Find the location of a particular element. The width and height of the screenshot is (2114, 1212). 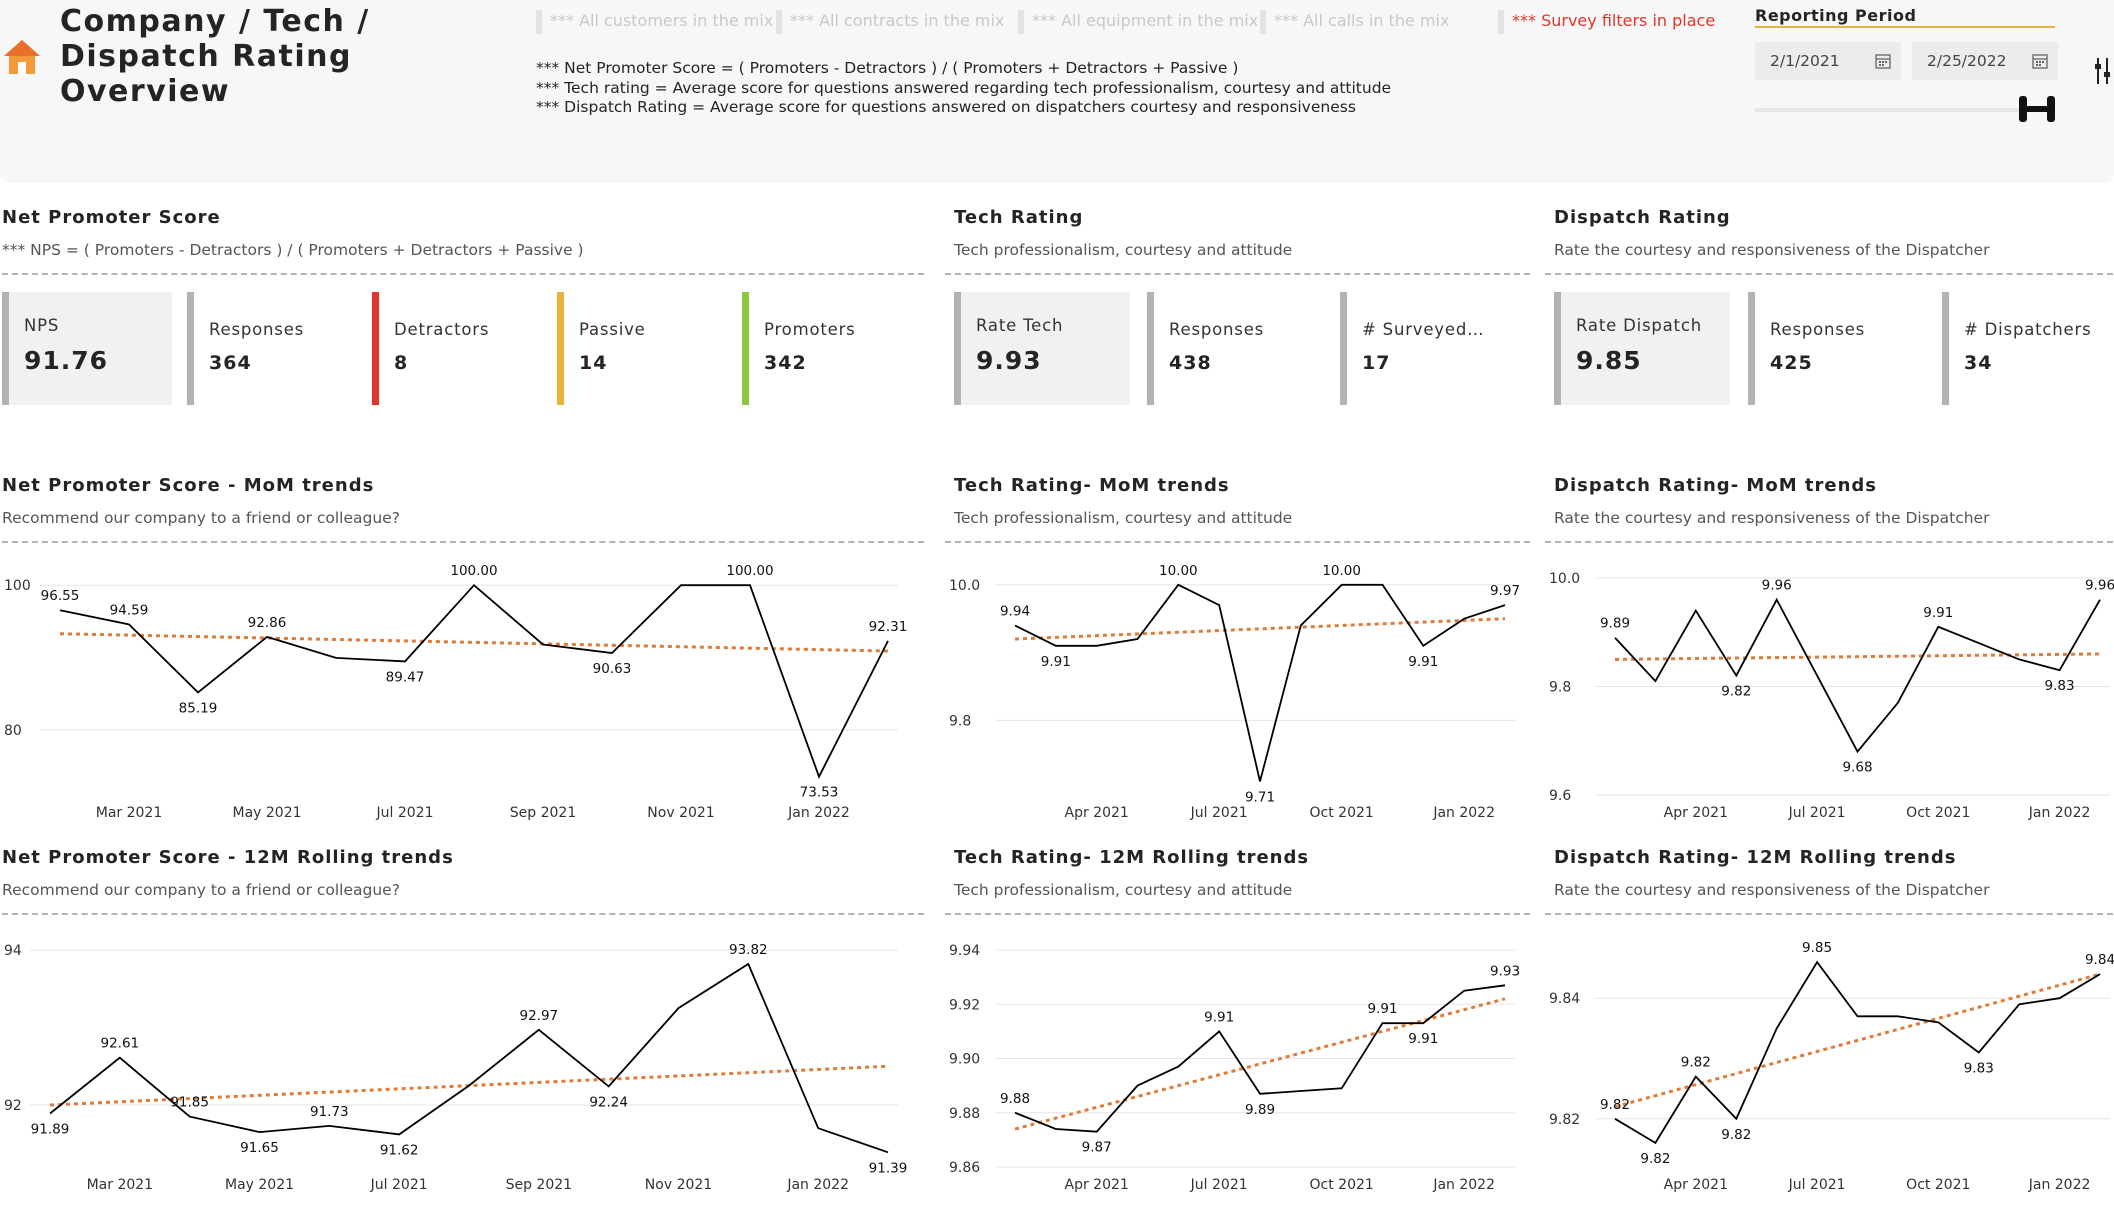

data-label: 93.82 is located at coordinates (748, 950).